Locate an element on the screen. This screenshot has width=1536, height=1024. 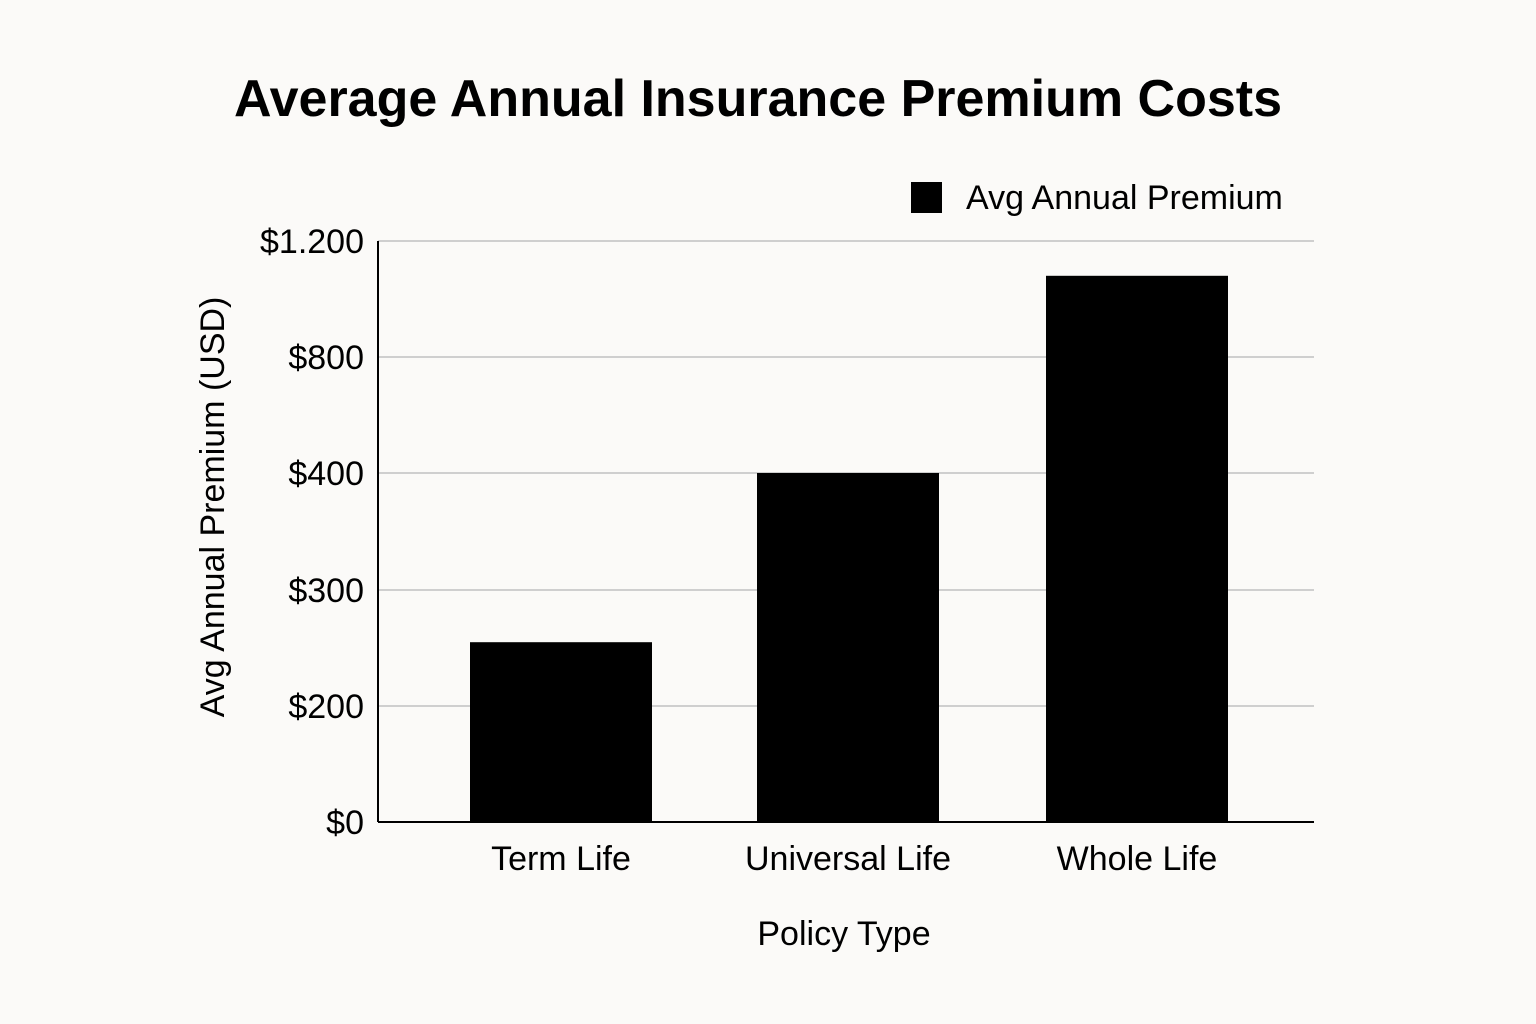
legend-swatch is located at coordinates (926, 197).